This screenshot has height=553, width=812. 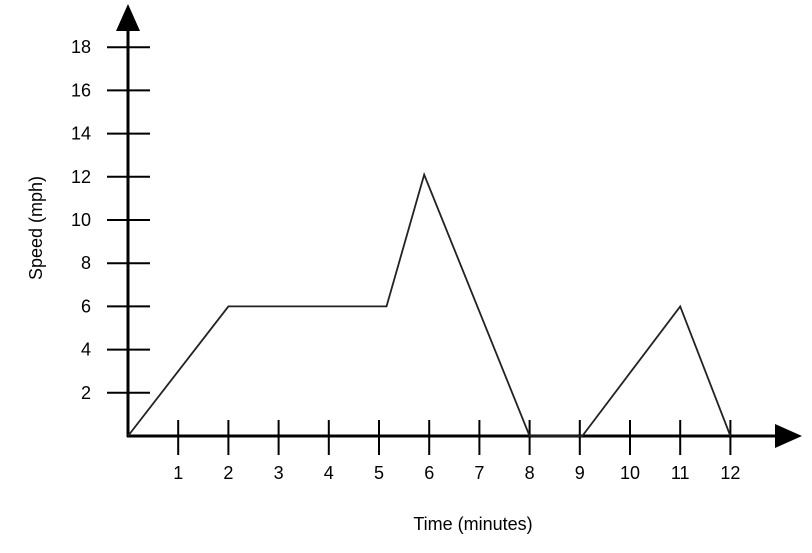 What do you see at coordinates (81, 47) in the screenshot?
I see `y-tick-label: 18` at bounding box center [81, 47].